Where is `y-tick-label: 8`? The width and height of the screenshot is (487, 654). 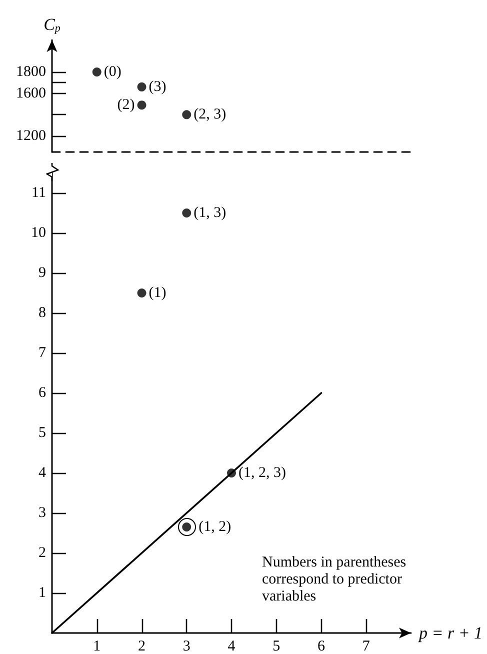
y-tick-label: 8 is located at coordinates (42, 313).